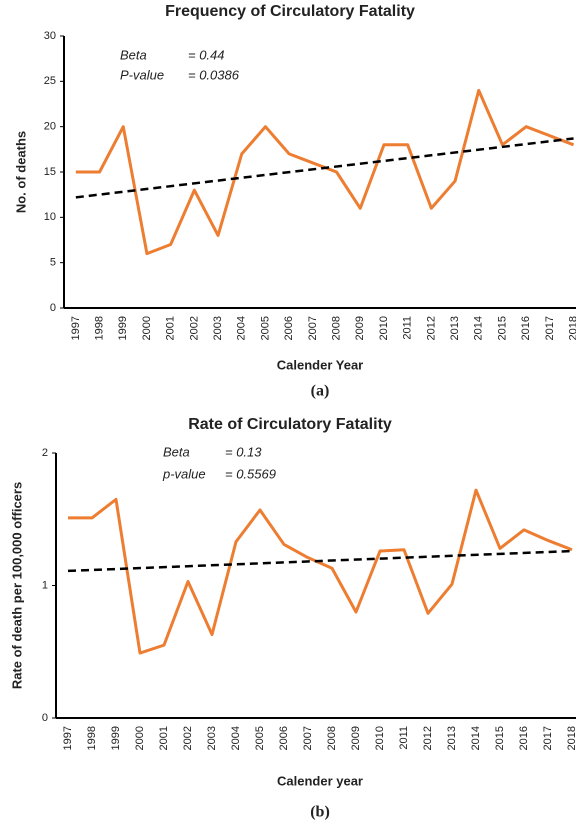 The width and height of the screenshot is (576, 831). Describe the element at coordinates (45, 585) in the screenshot. I see `y-tick-label: 1` at that location.